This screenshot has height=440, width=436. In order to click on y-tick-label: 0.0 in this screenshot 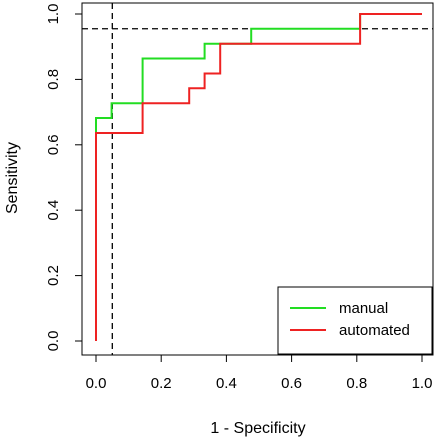, I will do `click(53, 341)`.